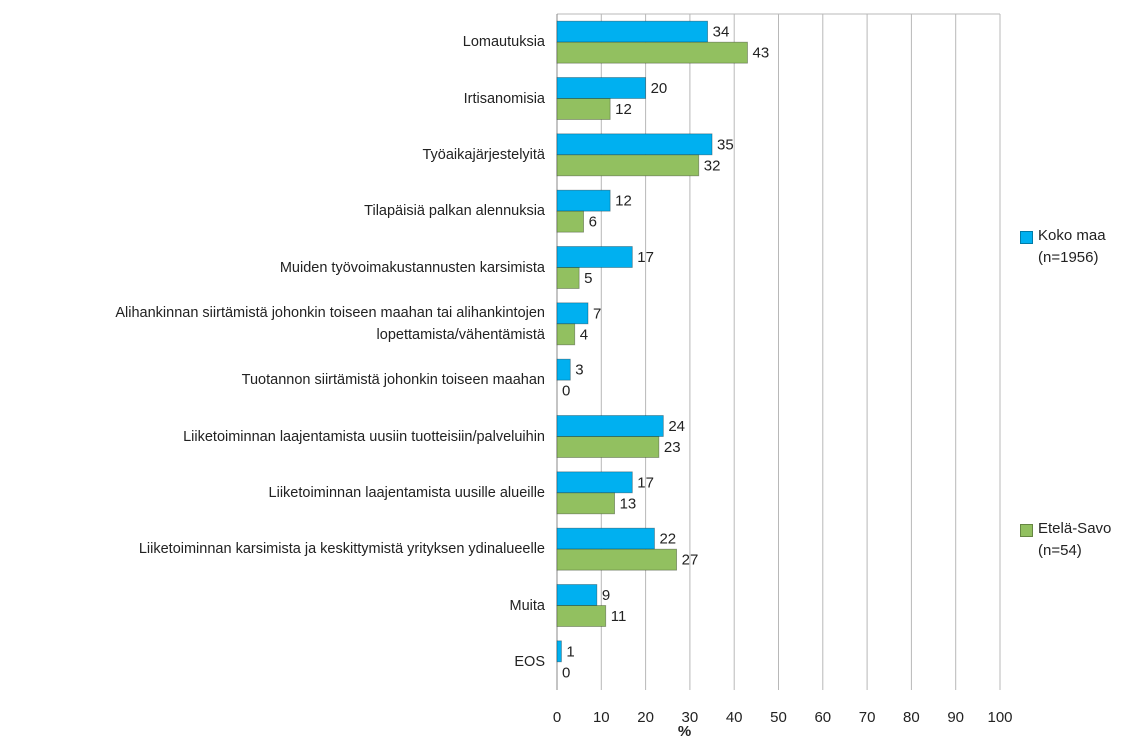 Image resolution: width=1146 pixels, height=740 pixels. Describe the element at coordinates (579, 370) in the screenshot. I see `data-label: 3` at that location.